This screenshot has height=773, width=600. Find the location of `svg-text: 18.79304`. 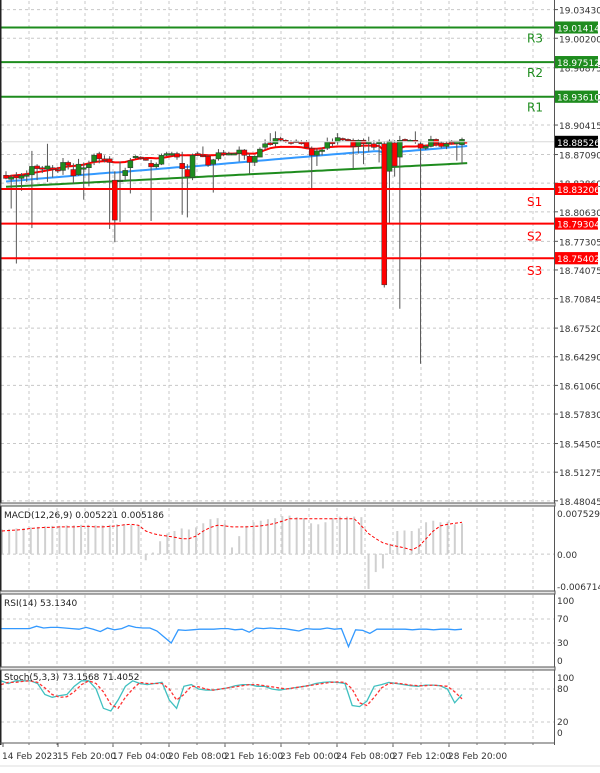

svg-text: 18.79304 is located at coordinates (578, 226).